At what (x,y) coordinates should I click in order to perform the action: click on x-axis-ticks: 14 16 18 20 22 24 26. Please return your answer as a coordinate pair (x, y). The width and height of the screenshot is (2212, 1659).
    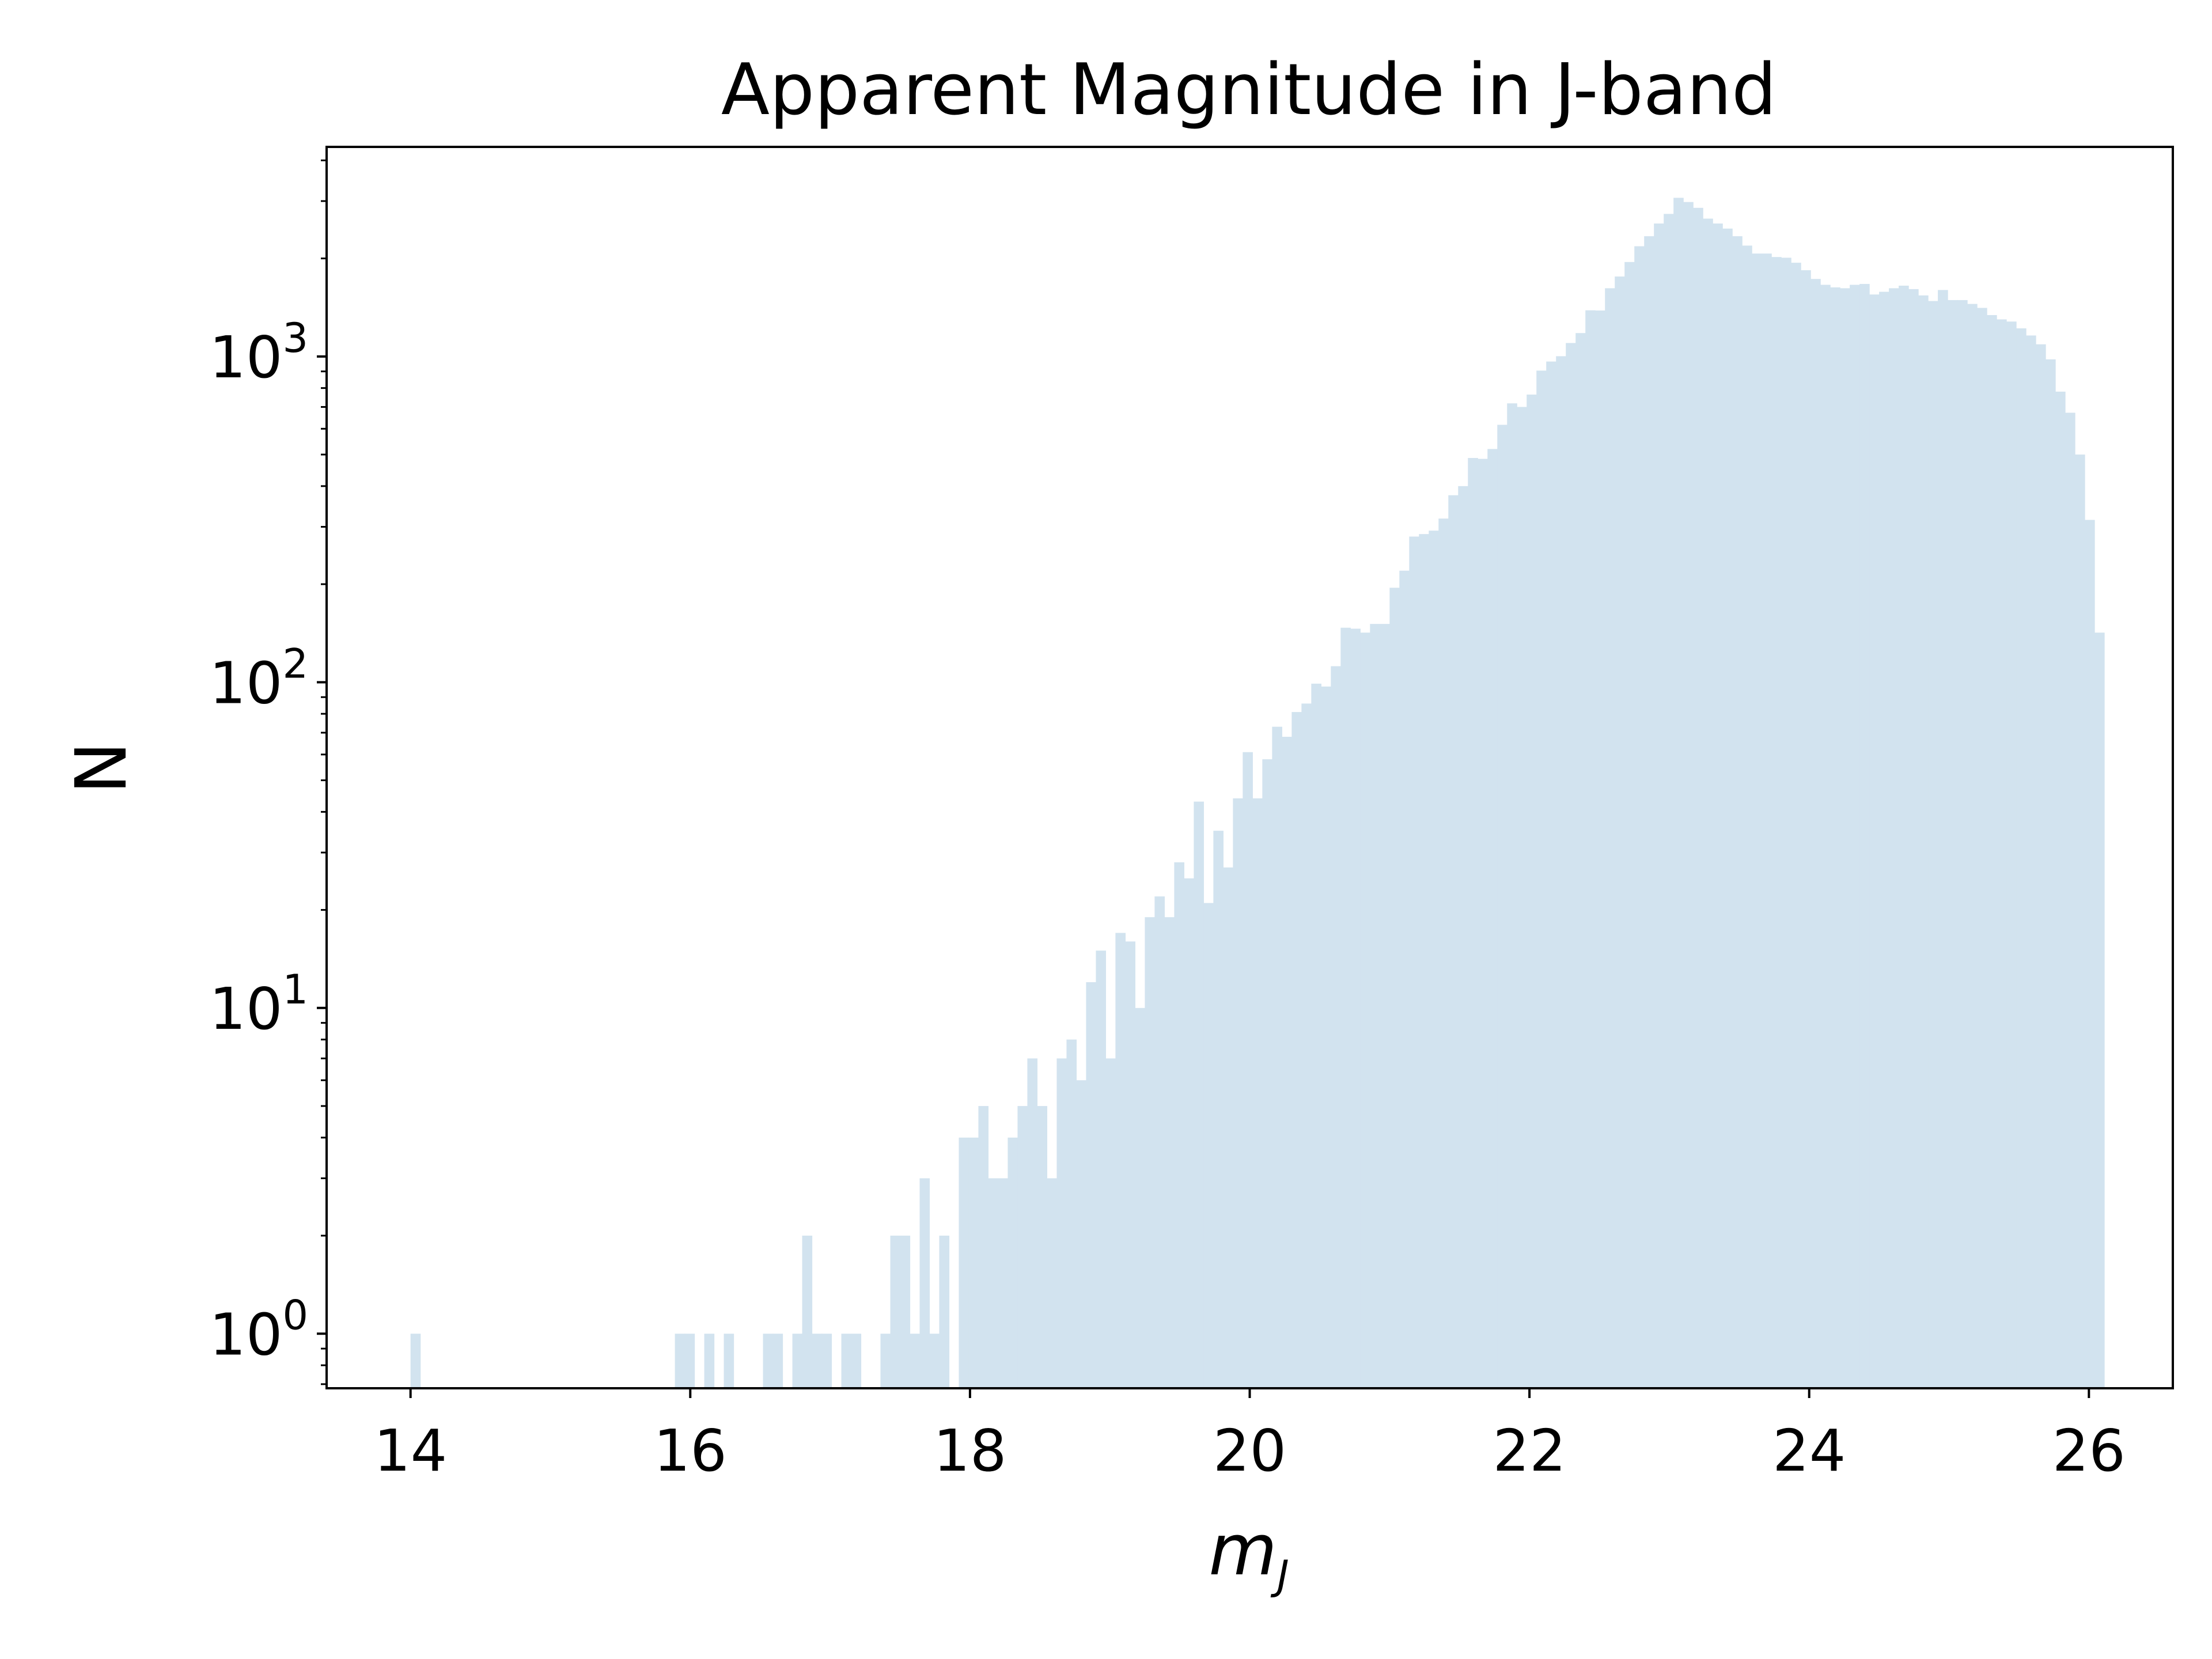
    Looking at the image, I should click on (1250, 1436).